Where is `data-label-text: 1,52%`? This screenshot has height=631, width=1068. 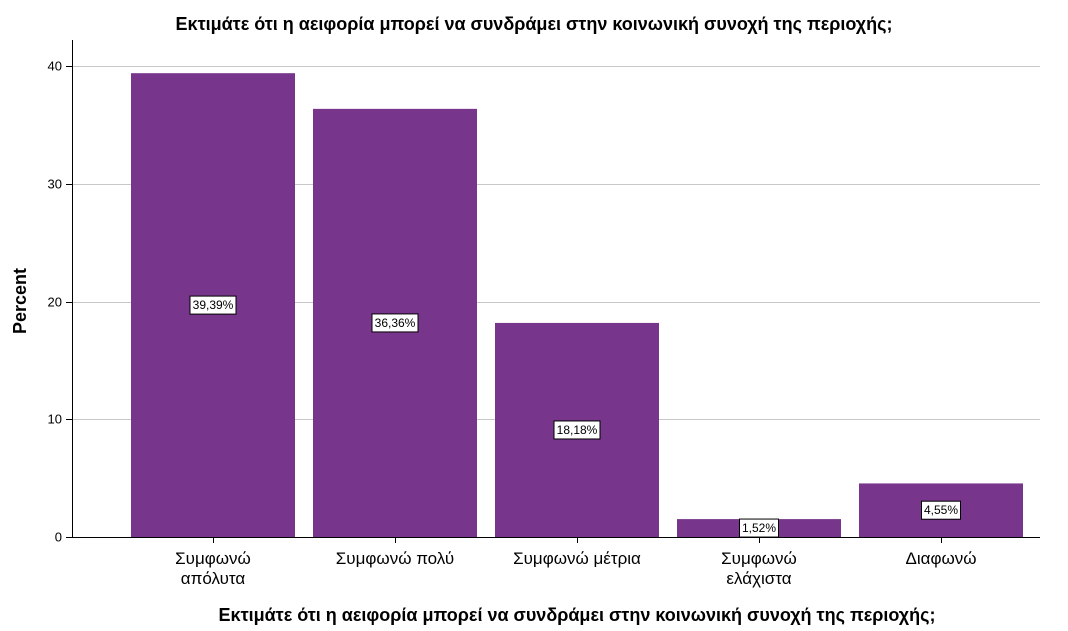 data-label-text: 1,52% is located at coordinates (759, 528).